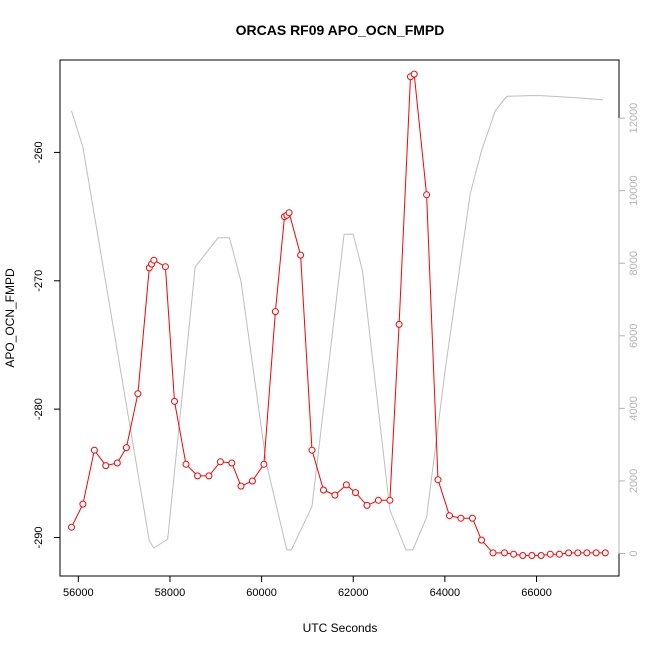 This screenshot has height=650, width=650. Describe the element at coordinates (634, 190) in the screenshot. I see `right-tick-label: 10000` at that location.